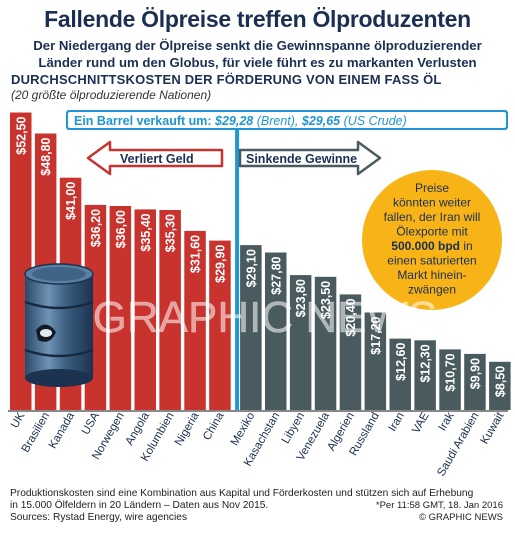 The height and width of the screenshot is (534, 515). Describe the element at coordinates (421, 422) in the screenshot. I see `category-label: VAE` at that location.